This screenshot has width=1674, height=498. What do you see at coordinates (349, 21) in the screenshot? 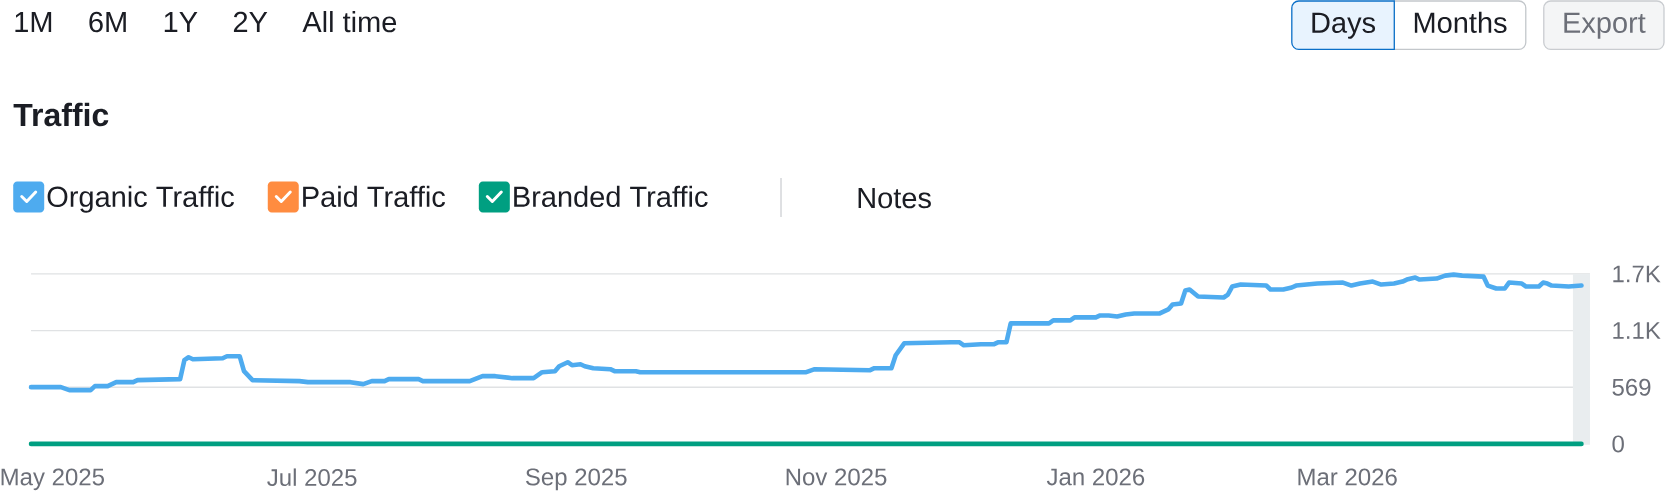
I see `text: All time` at bounding box center [349, 21].